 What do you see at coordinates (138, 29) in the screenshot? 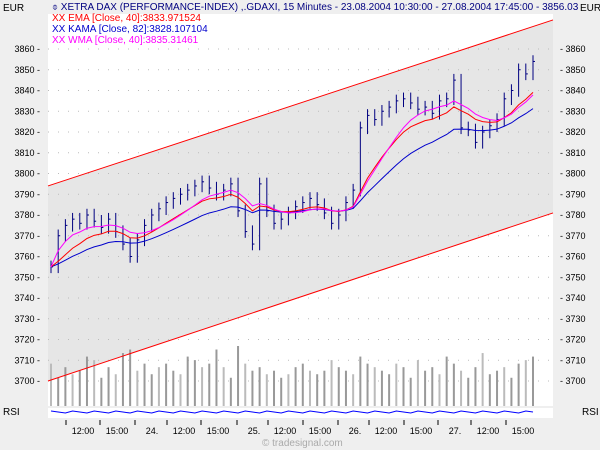
I see `legend-text: KAMA [Close, 82]:3828.107104` at bounding box center [138, 29].